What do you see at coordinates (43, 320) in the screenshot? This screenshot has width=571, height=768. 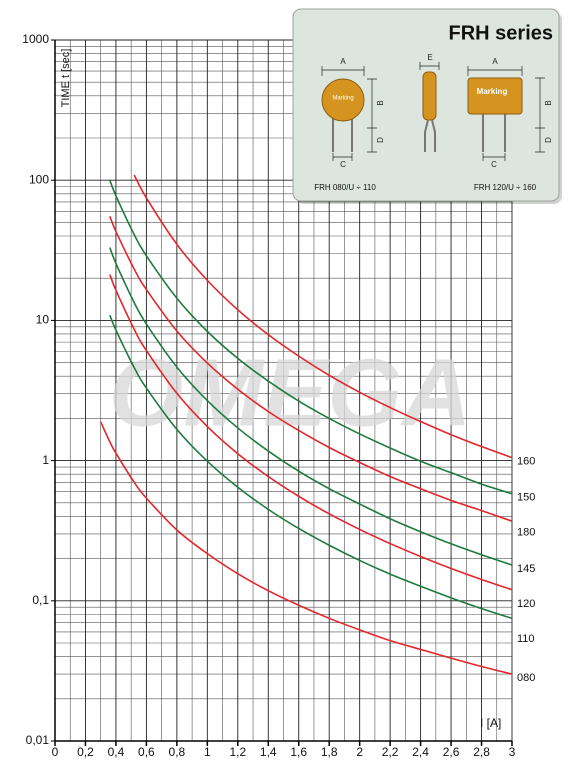 I see `y-tick-label: 10` at bounding box center [43, 320].